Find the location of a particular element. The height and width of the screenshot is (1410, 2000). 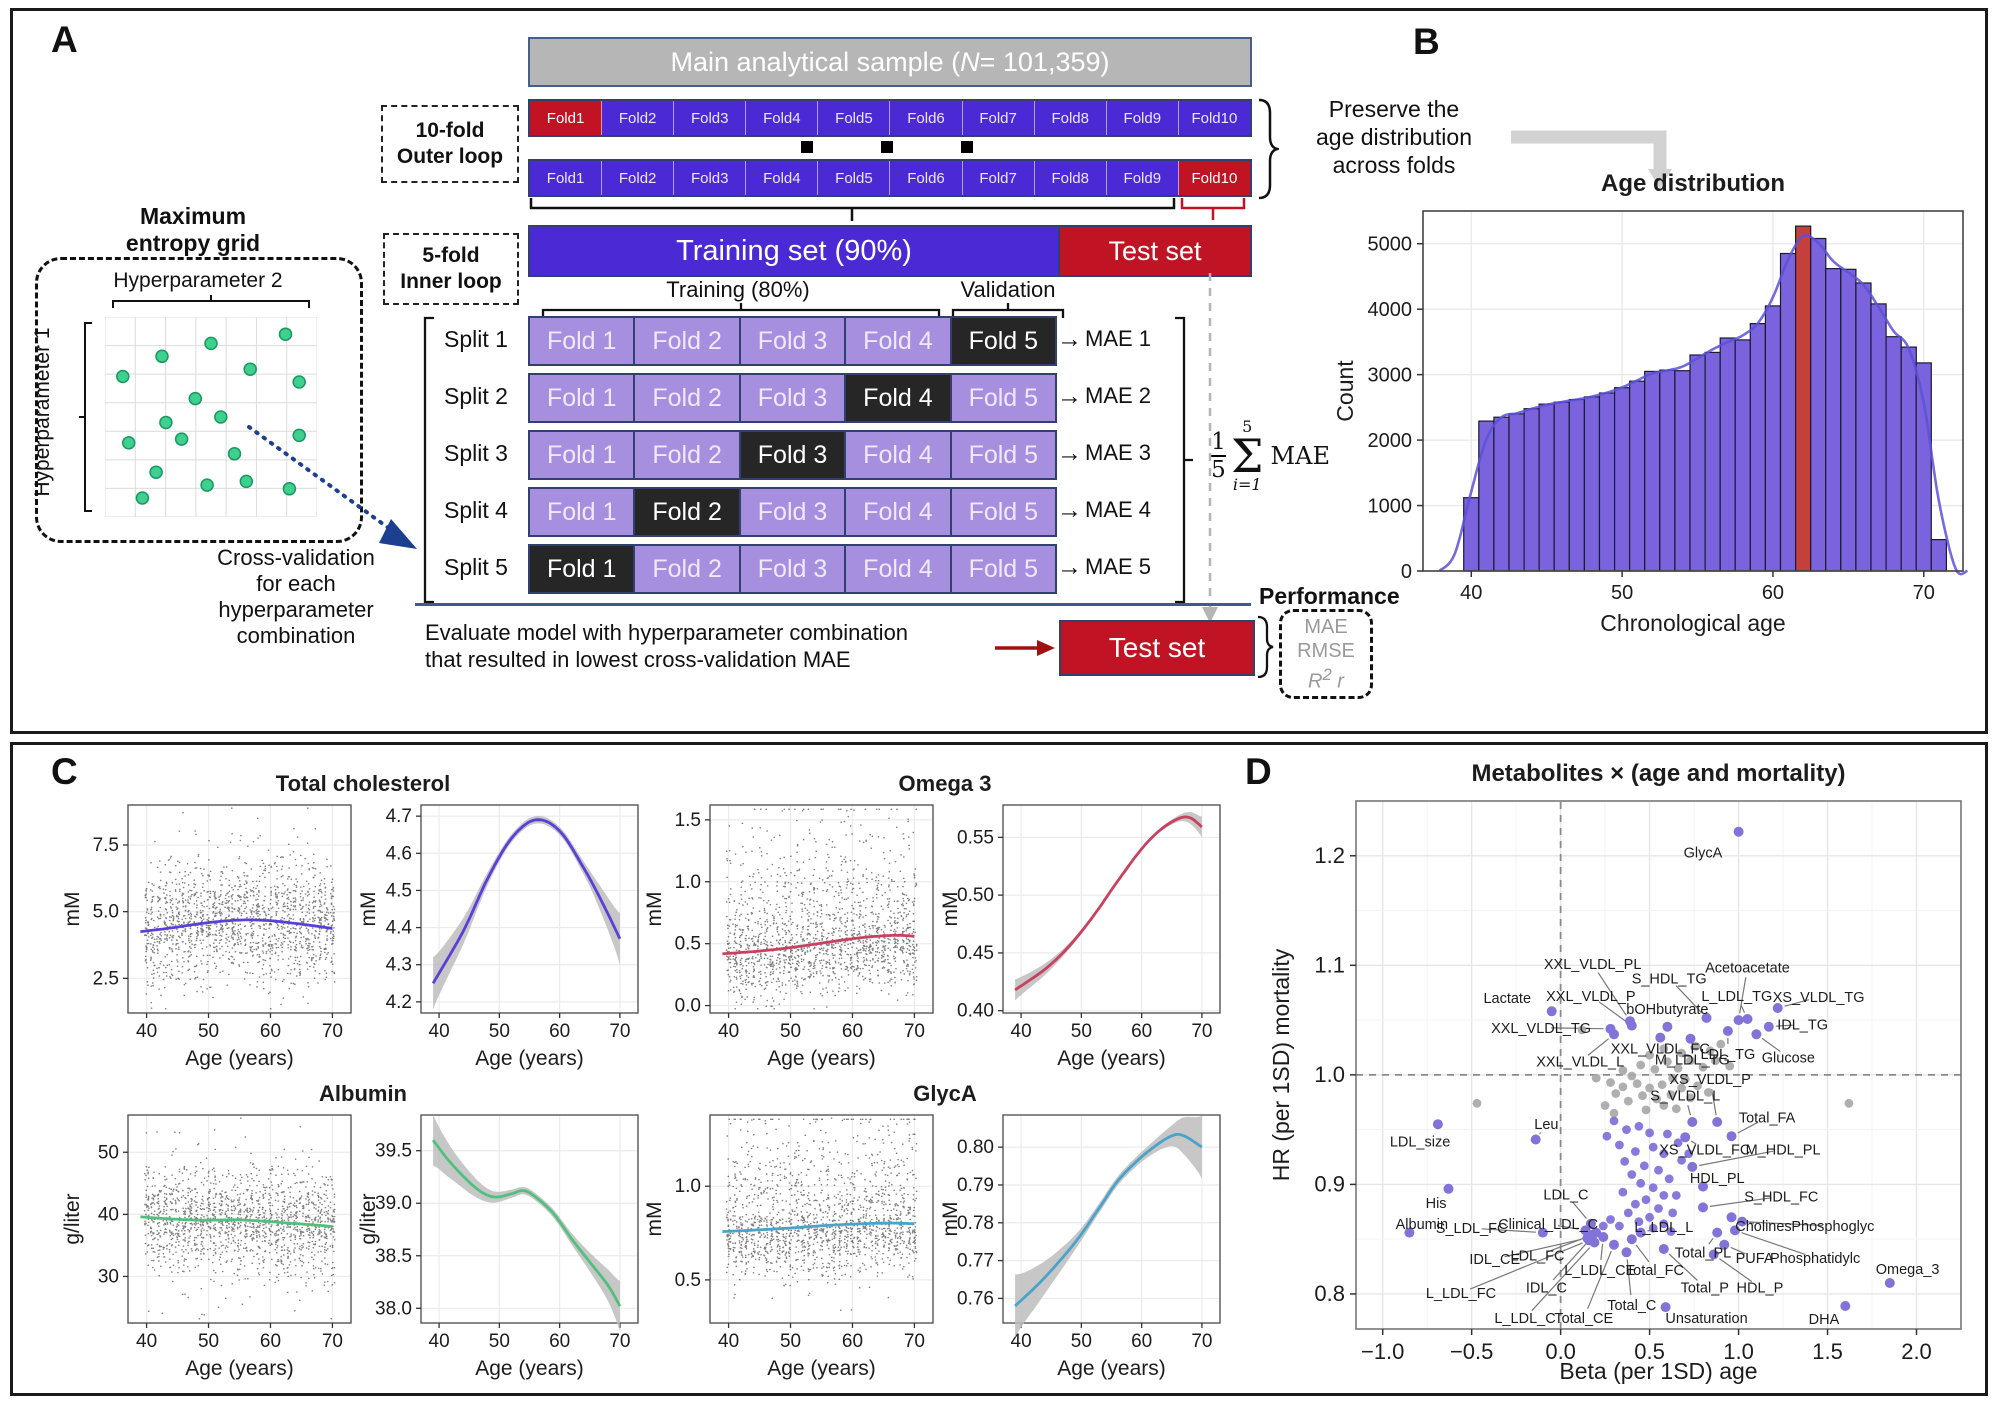

validation-label: Validation is located at coordinates (1008, 289).